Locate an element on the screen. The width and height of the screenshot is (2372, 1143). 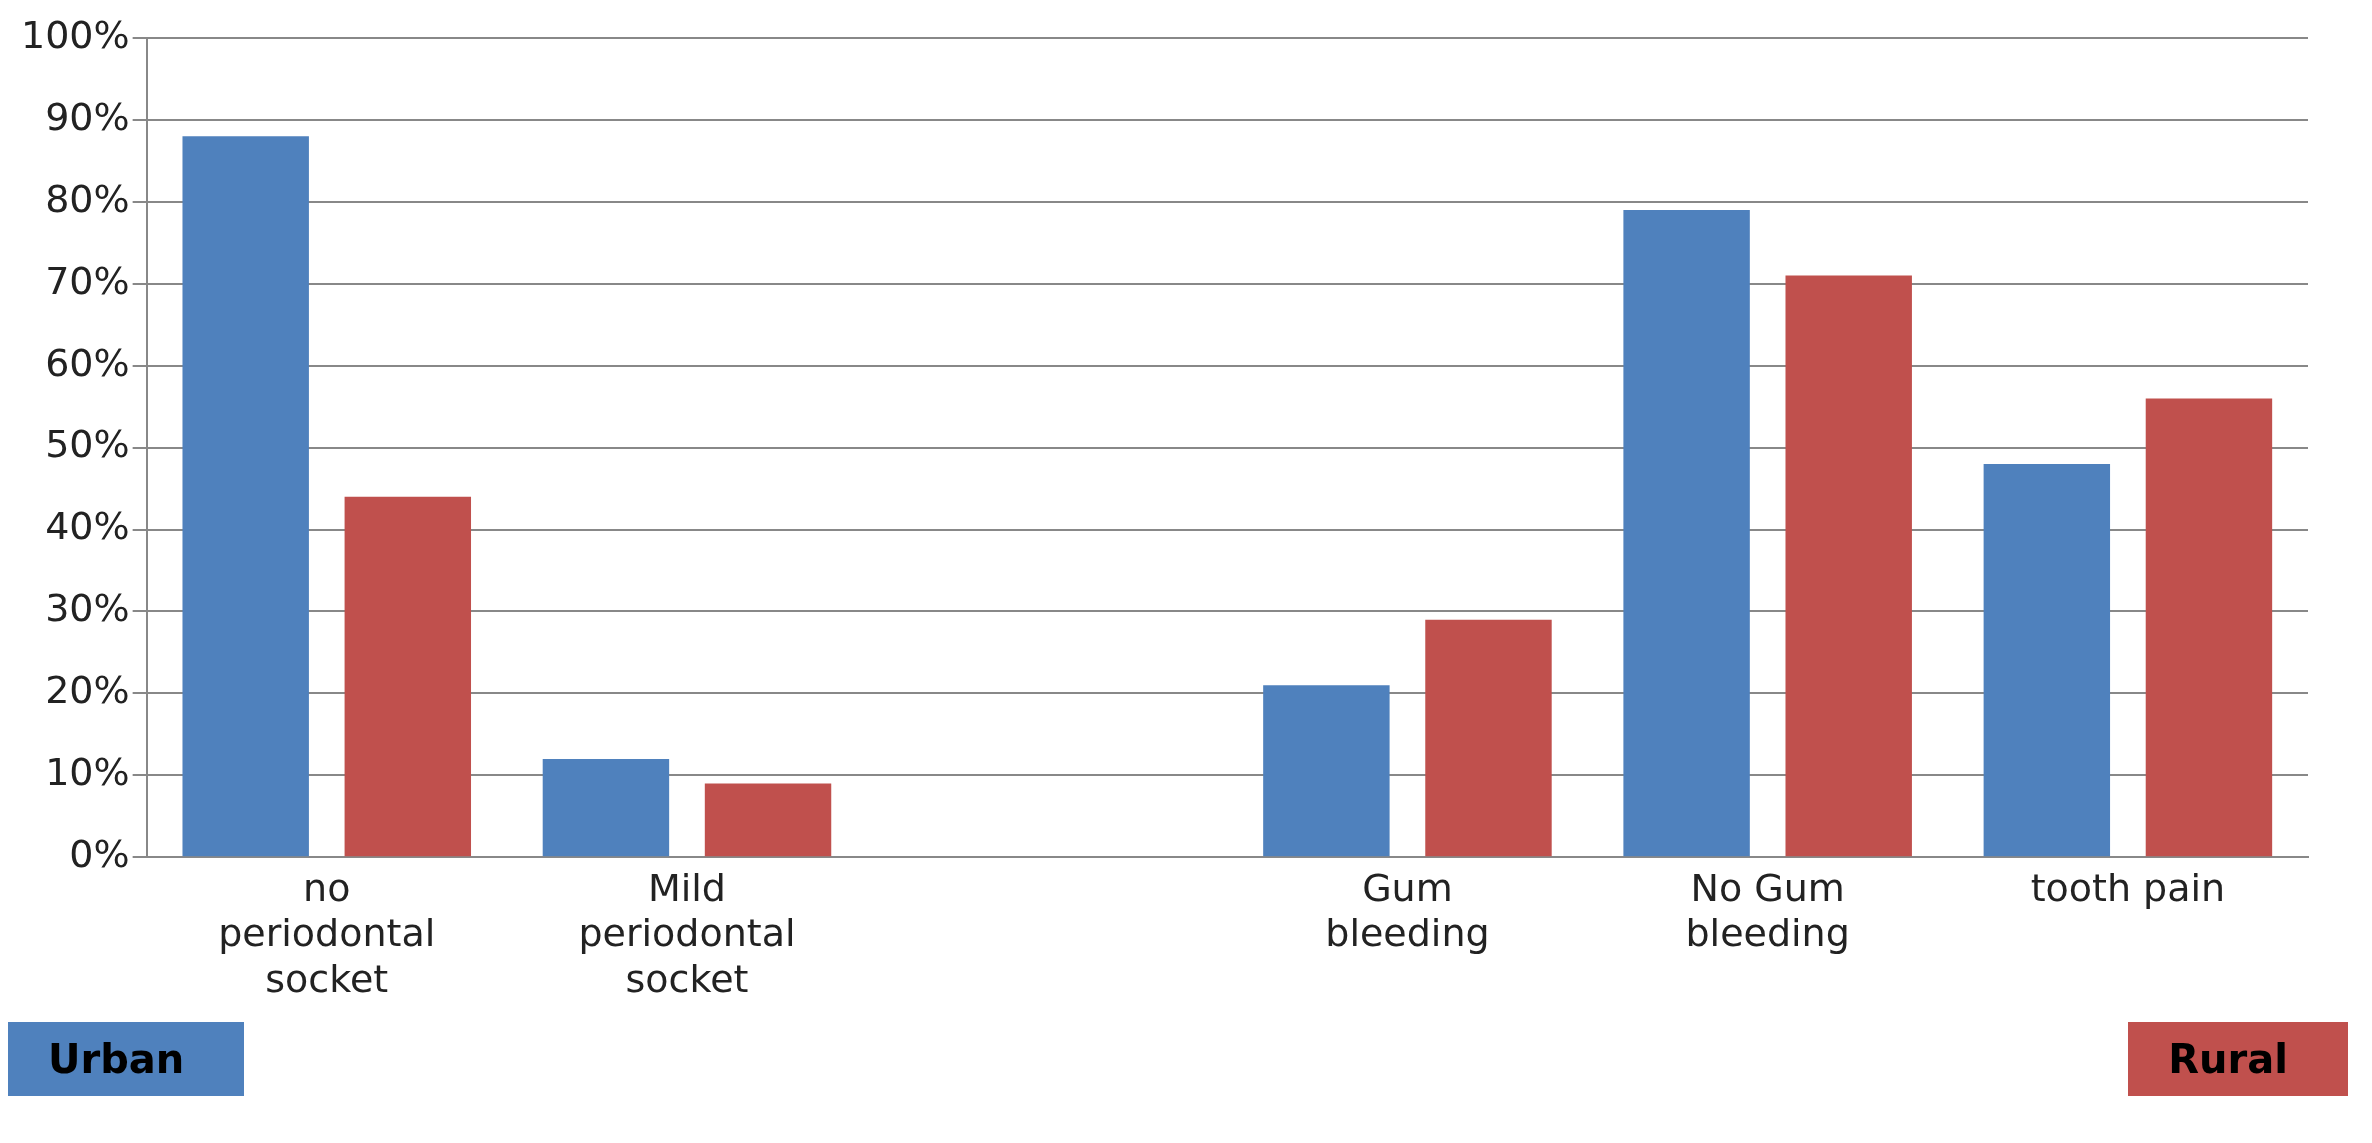
y-tick-label: 0% is located at coordinates (99, 854).